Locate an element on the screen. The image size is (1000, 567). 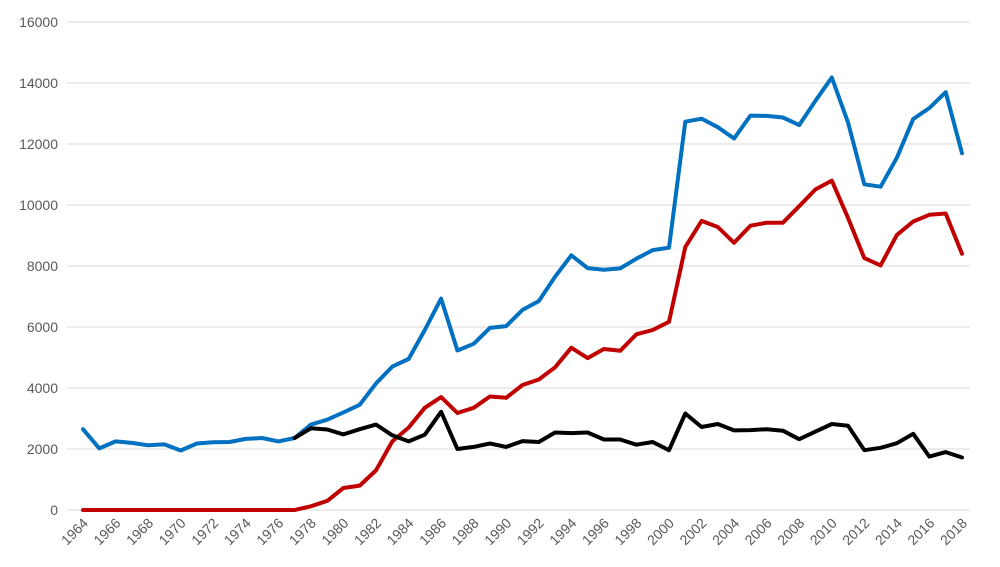
x-tick-label: 2018 is located at coordinates (953, 531).